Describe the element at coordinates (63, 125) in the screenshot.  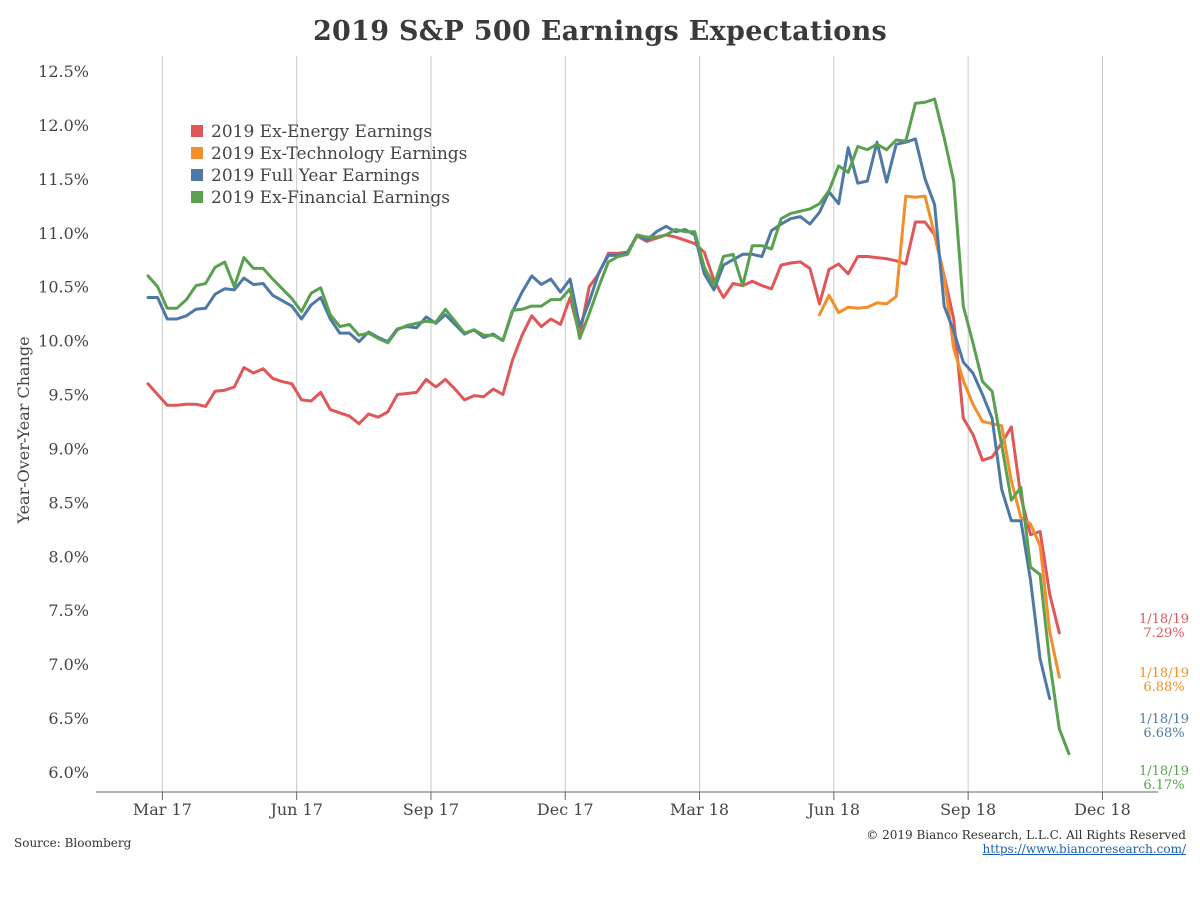
I see `y-tick-label: 12.0%` at that location.